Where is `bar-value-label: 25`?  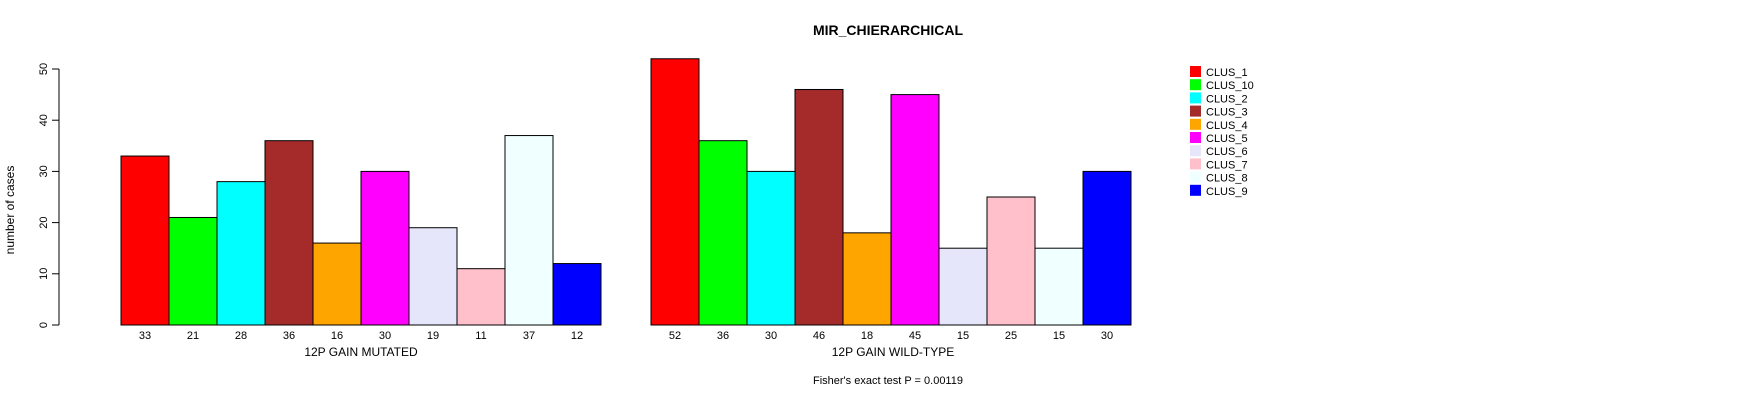
bar-value-label: 25 is located at coordinates (1011, 336).